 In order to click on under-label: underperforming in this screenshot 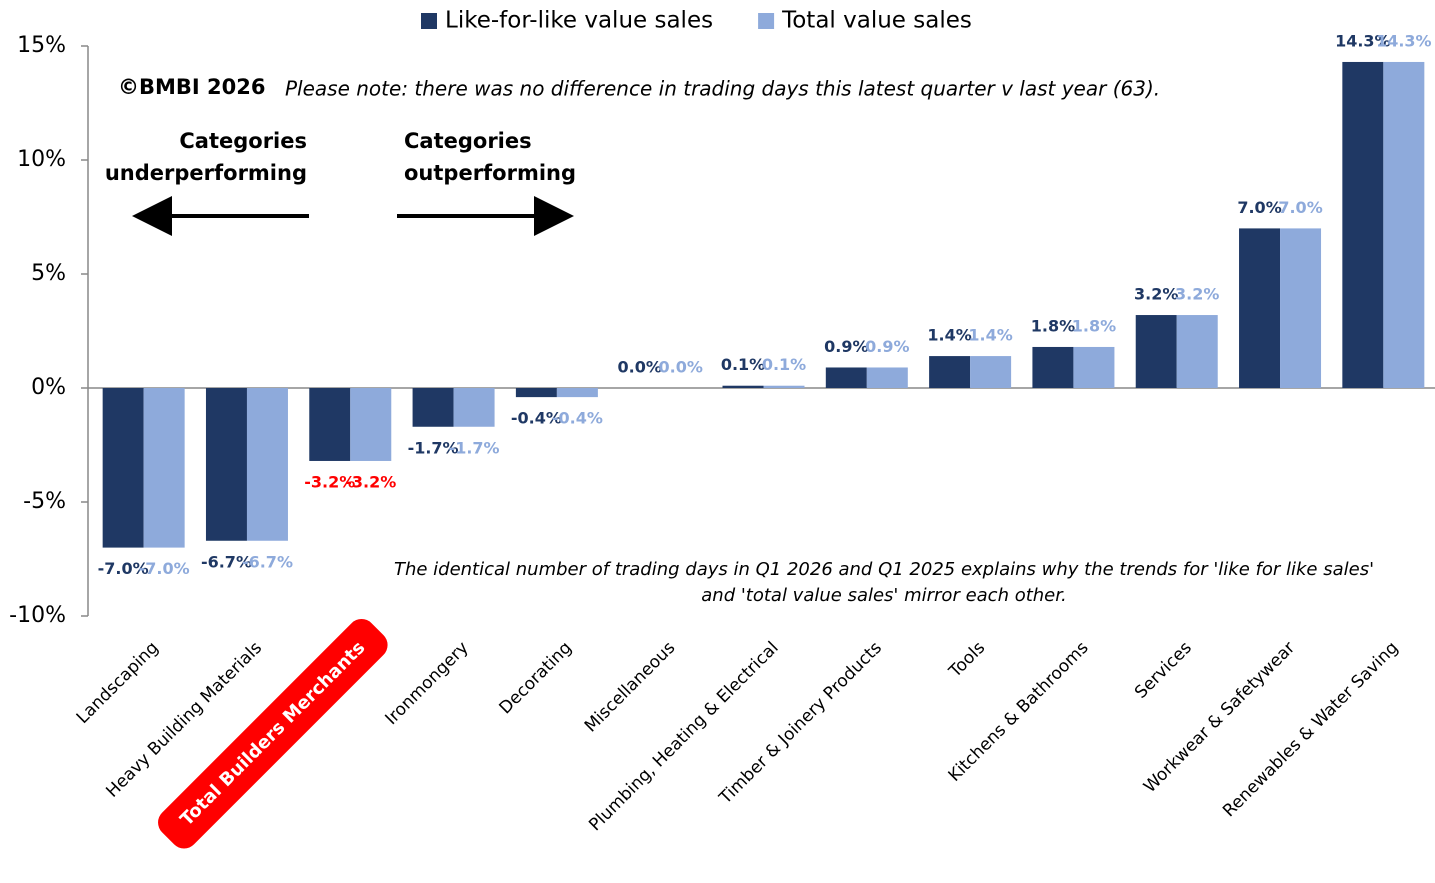, I will do `click(206, 173)`.